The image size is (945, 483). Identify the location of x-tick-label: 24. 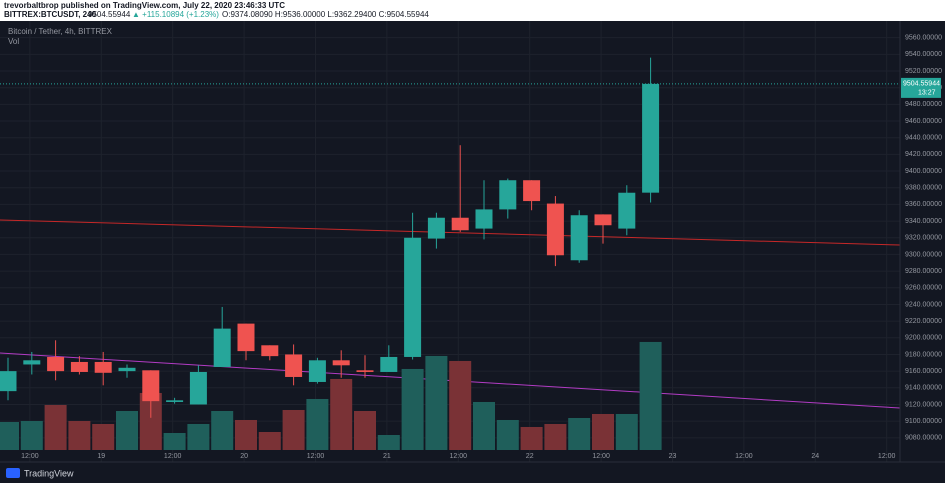
(815, 456).